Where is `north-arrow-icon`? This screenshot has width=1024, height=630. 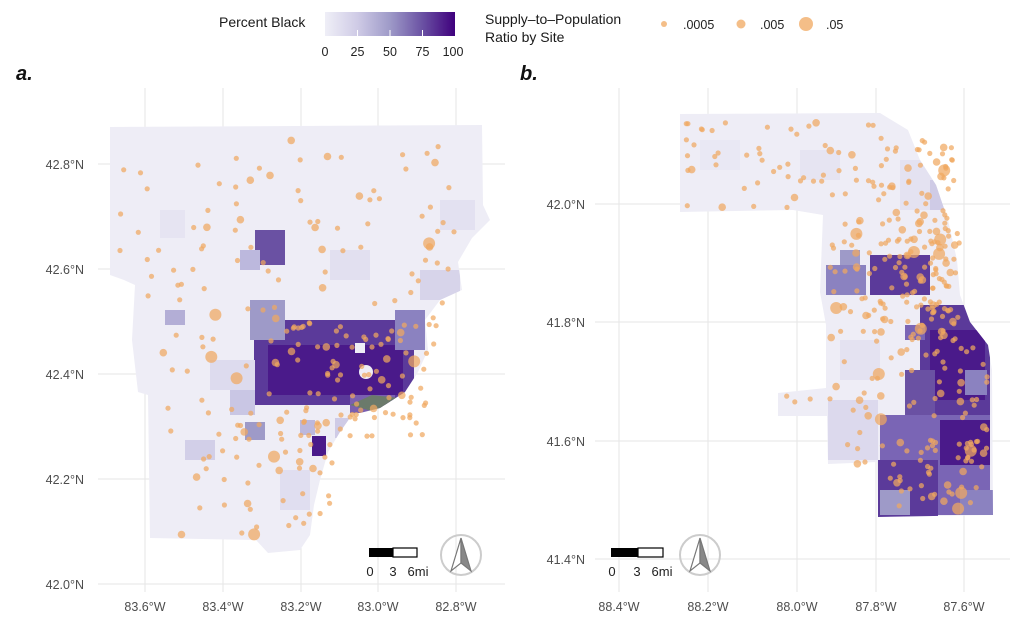 north-arrow-icon is located at coordinates (700, 555).